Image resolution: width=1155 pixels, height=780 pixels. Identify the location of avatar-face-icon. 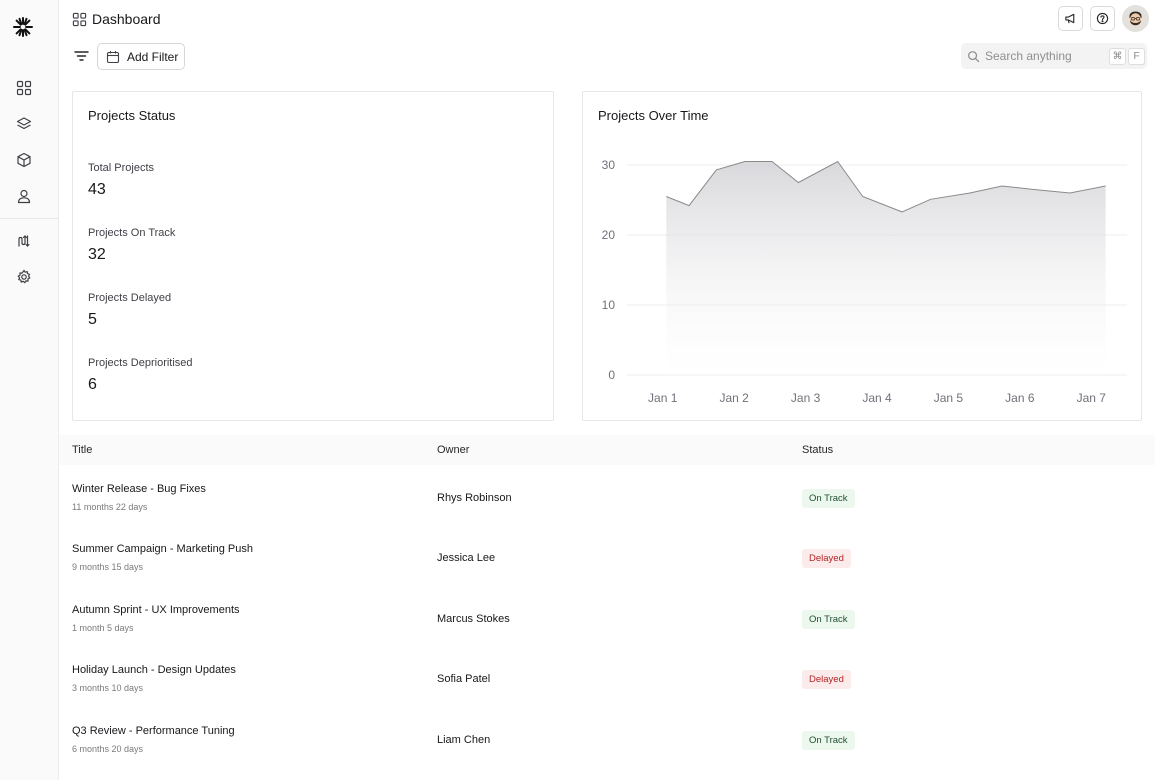
(1135, 18).